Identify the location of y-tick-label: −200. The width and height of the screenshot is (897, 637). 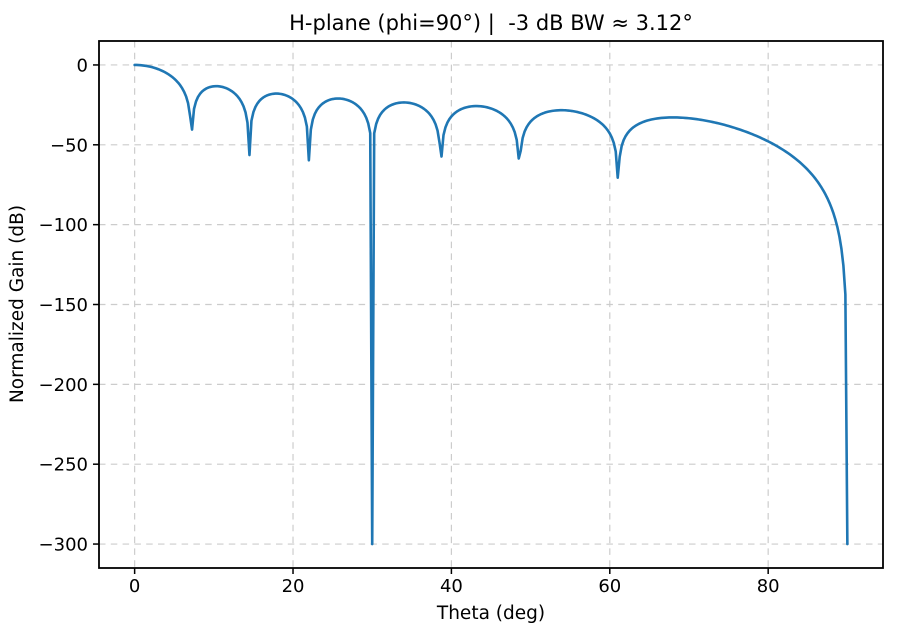
(63, 385).